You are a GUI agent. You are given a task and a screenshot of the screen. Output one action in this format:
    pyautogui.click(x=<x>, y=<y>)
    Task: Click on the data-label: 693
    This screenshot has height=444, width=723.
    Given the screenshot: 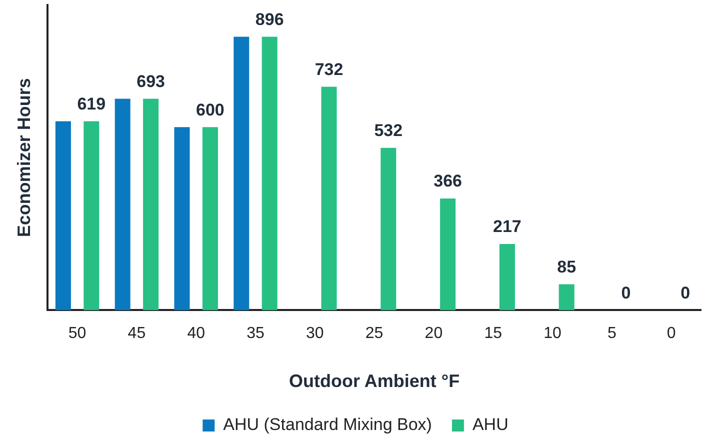 What is the action you would take?
    pyautogui.click(x=150, y=81)
    